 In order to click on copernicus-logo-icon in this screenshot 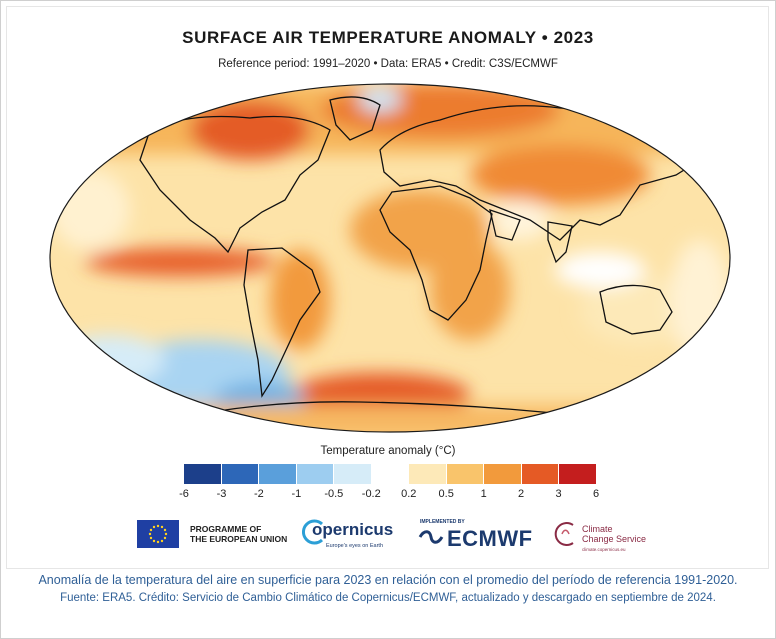, I will do `click(313, 532)`.